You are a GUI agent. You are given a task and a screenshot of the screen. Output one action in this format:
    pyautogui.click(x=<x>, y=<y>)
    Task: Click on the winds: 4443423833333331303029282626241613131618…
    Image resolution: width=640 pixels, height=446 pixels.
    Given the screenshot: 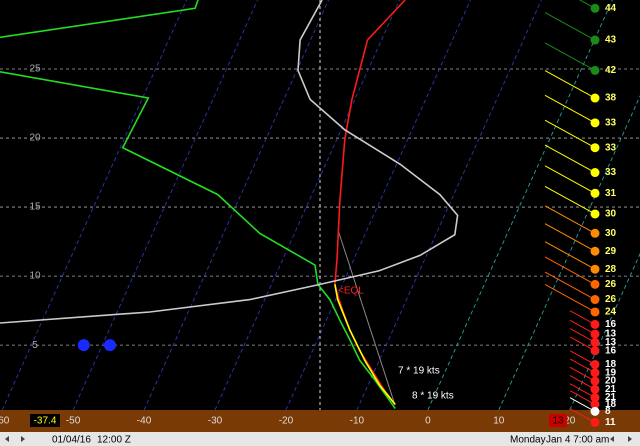 What is the action you would take?
    pyautogui.click(x=580, y=214)
    